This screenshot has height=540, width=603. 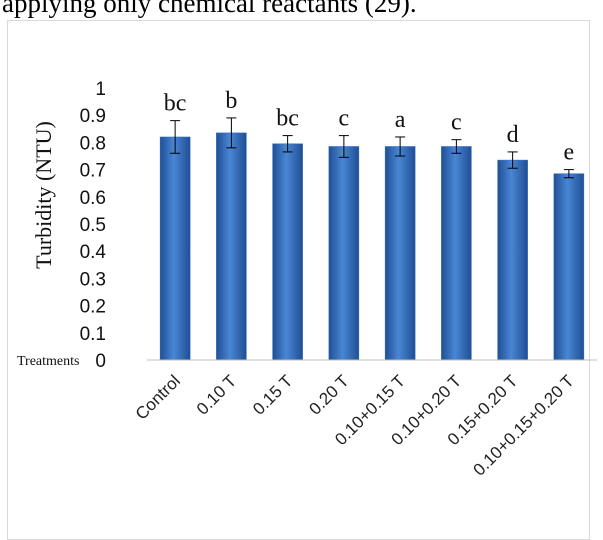 I want to click on header-text: applying only chemical reactants (29)., so click(x=209, y=9).